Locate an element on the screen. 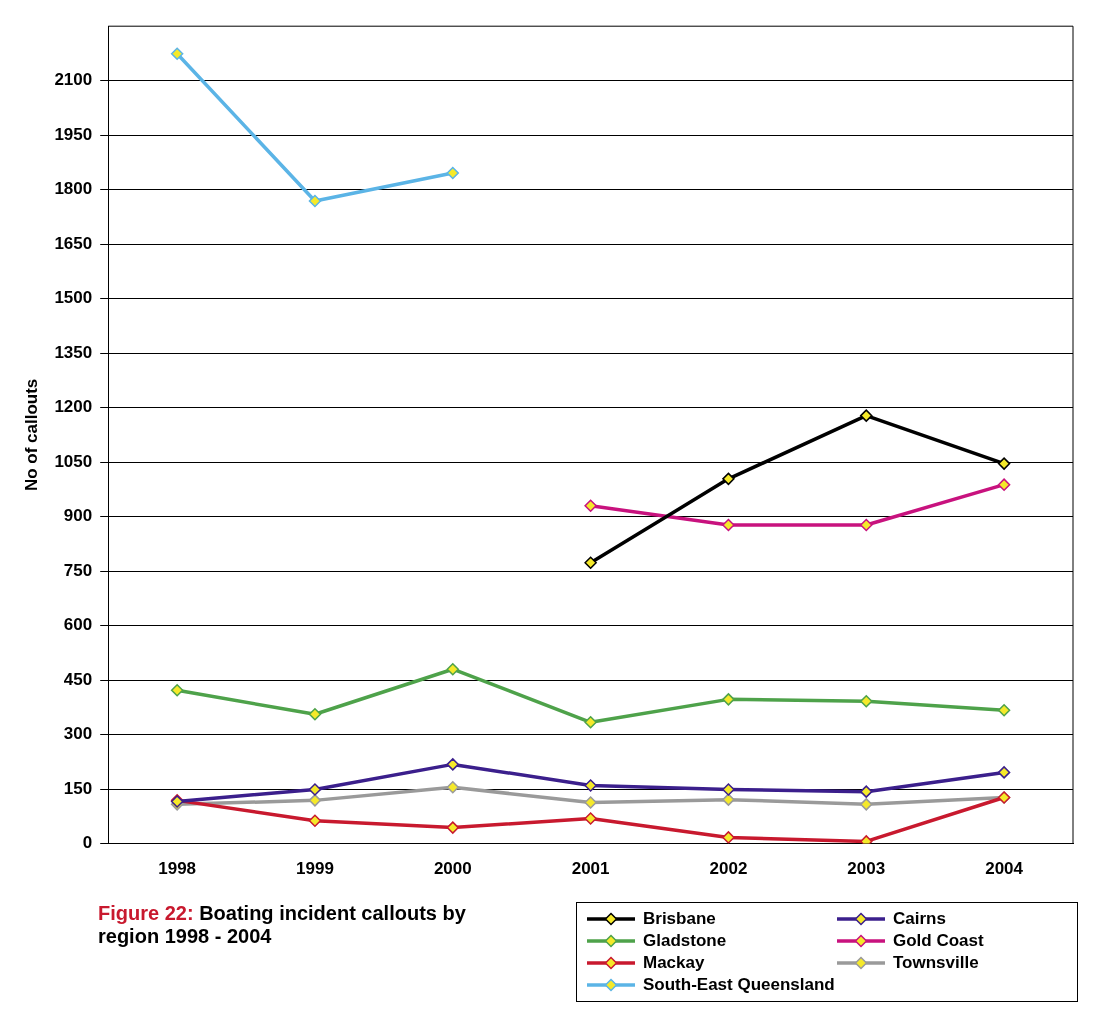  text: Figure 22: Boating incident callouts by region 1998 - 2004 is located at coordinates (282, 924).